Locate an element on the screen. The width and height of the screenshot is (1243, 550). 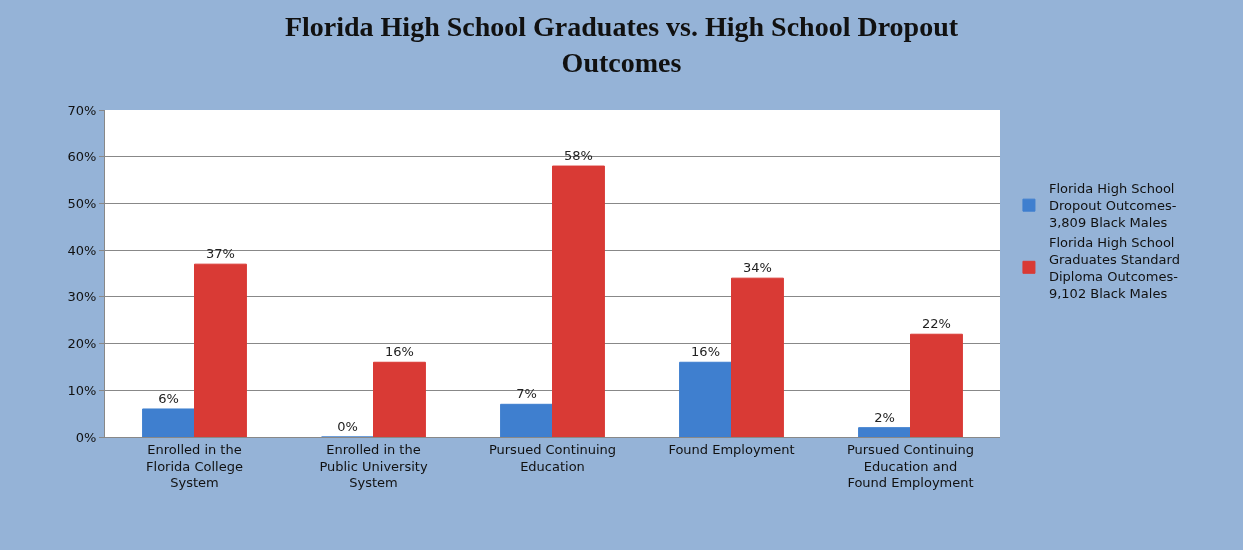
y-tick-label: 30% is located at coordinates (82, 297).